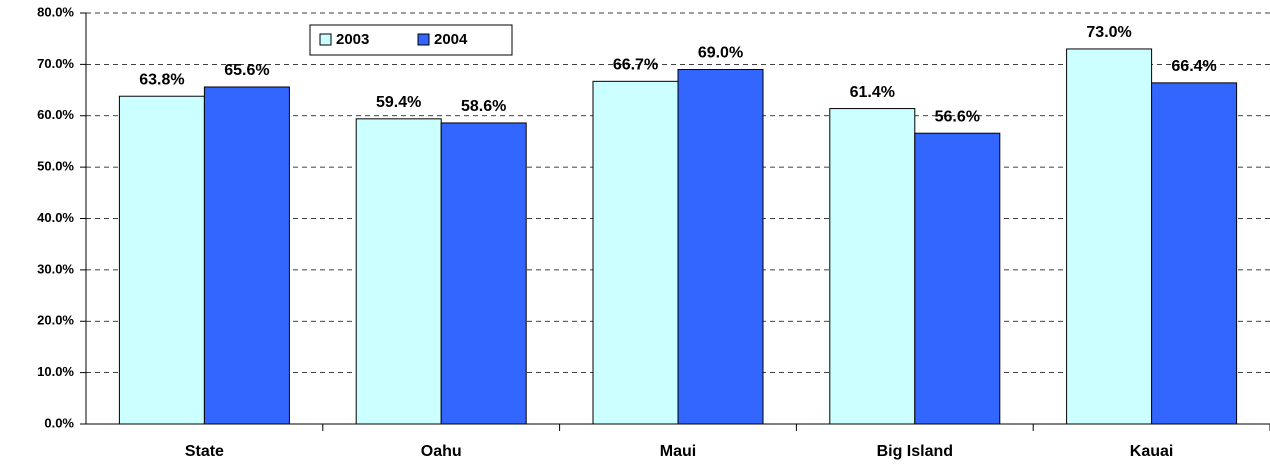  What do you see at coordinates (55, 217) in the screenshot?
I see `y-tick-label: 40.0%` at bounding box center [55, 217].